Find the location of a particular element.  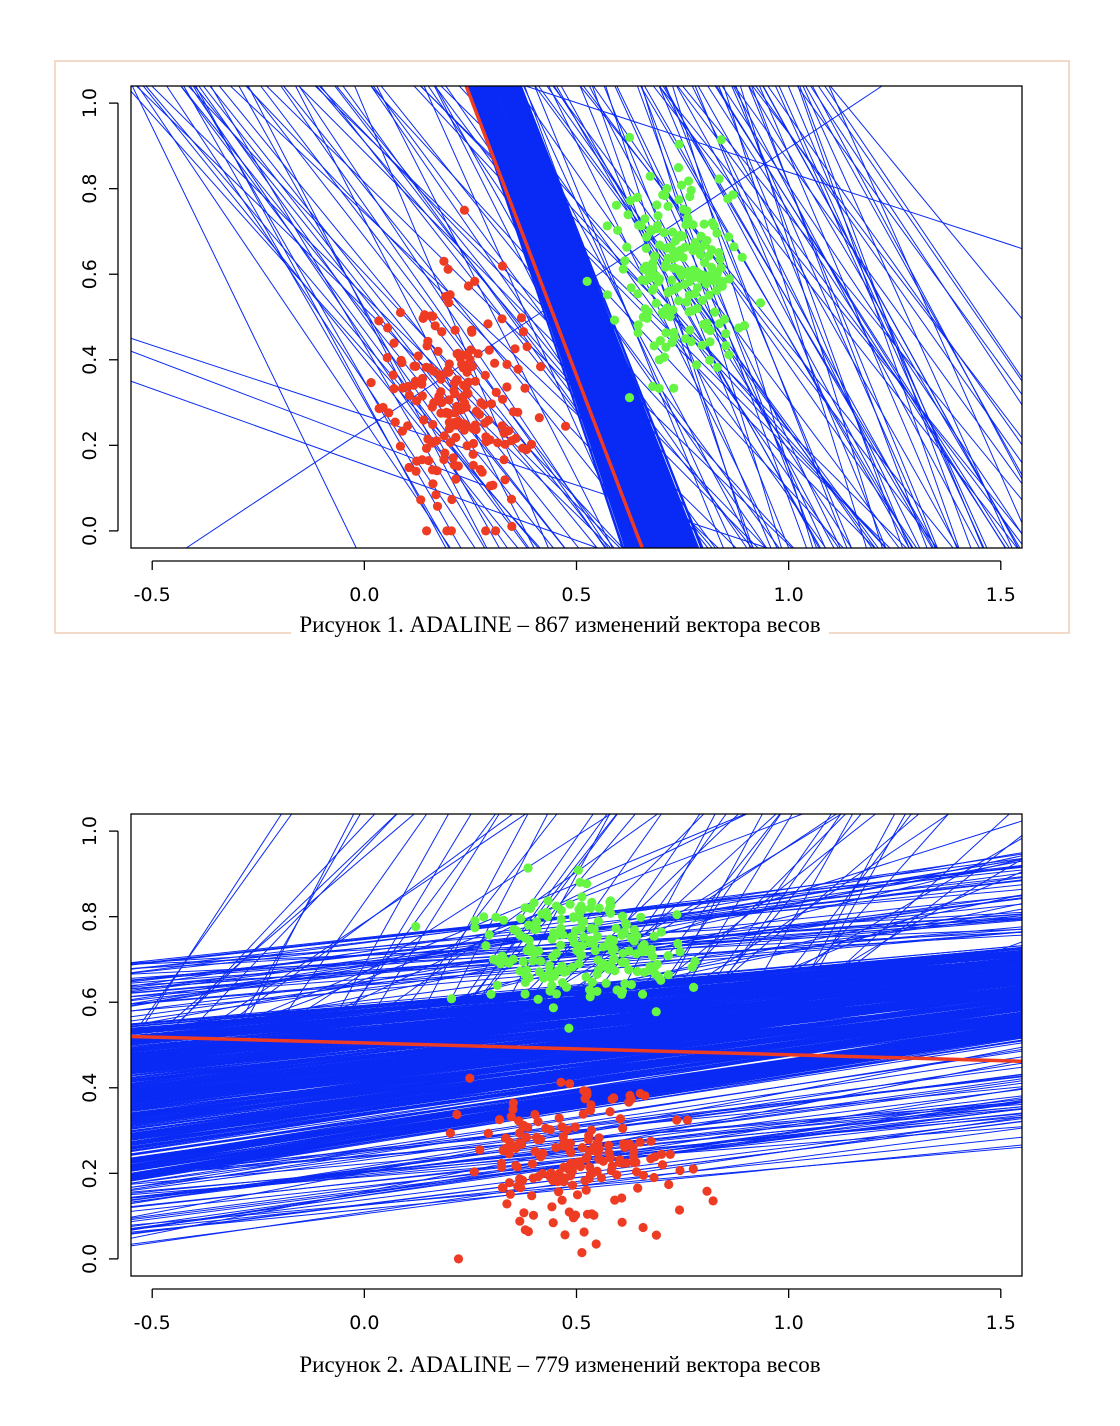

figure-2-x-tick-label-3: 1.0 is located at coordinates (789, 1323).